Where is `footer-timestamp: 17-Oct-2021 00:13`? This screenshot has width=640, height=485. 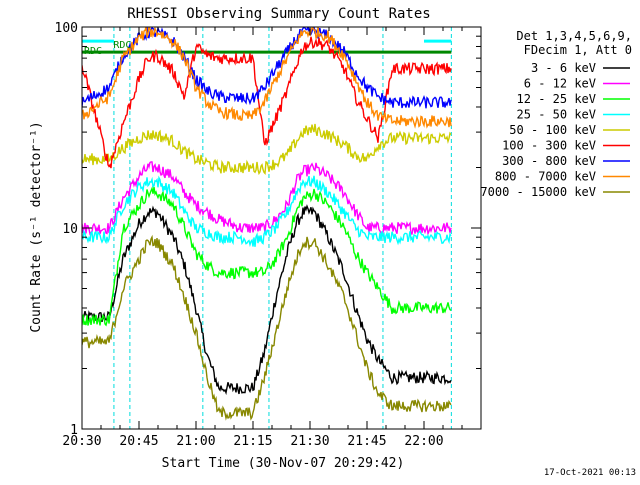
footer-timestamp: 17-Oct-2021 00:13 is located at coordinates (590, 473).